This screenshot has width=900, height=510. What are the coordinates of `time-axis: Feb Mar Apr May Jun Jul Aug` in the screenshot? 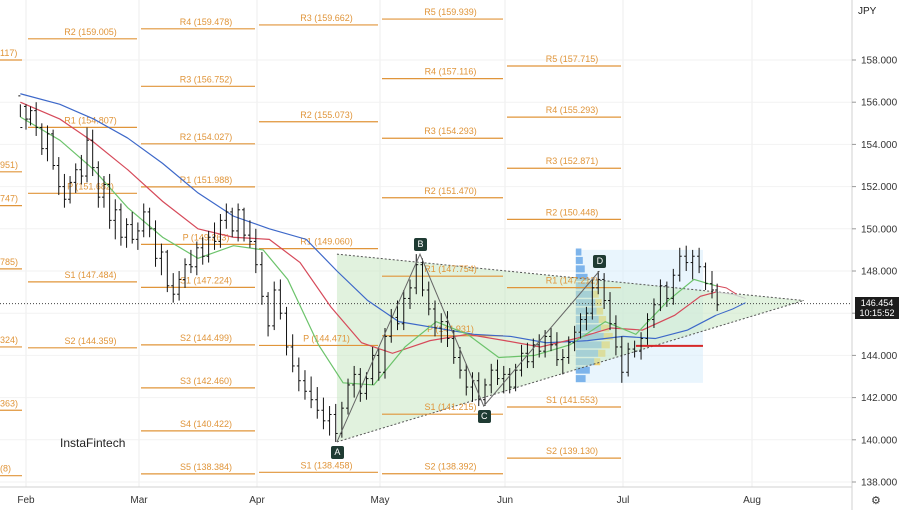 It's located at (389, 500).